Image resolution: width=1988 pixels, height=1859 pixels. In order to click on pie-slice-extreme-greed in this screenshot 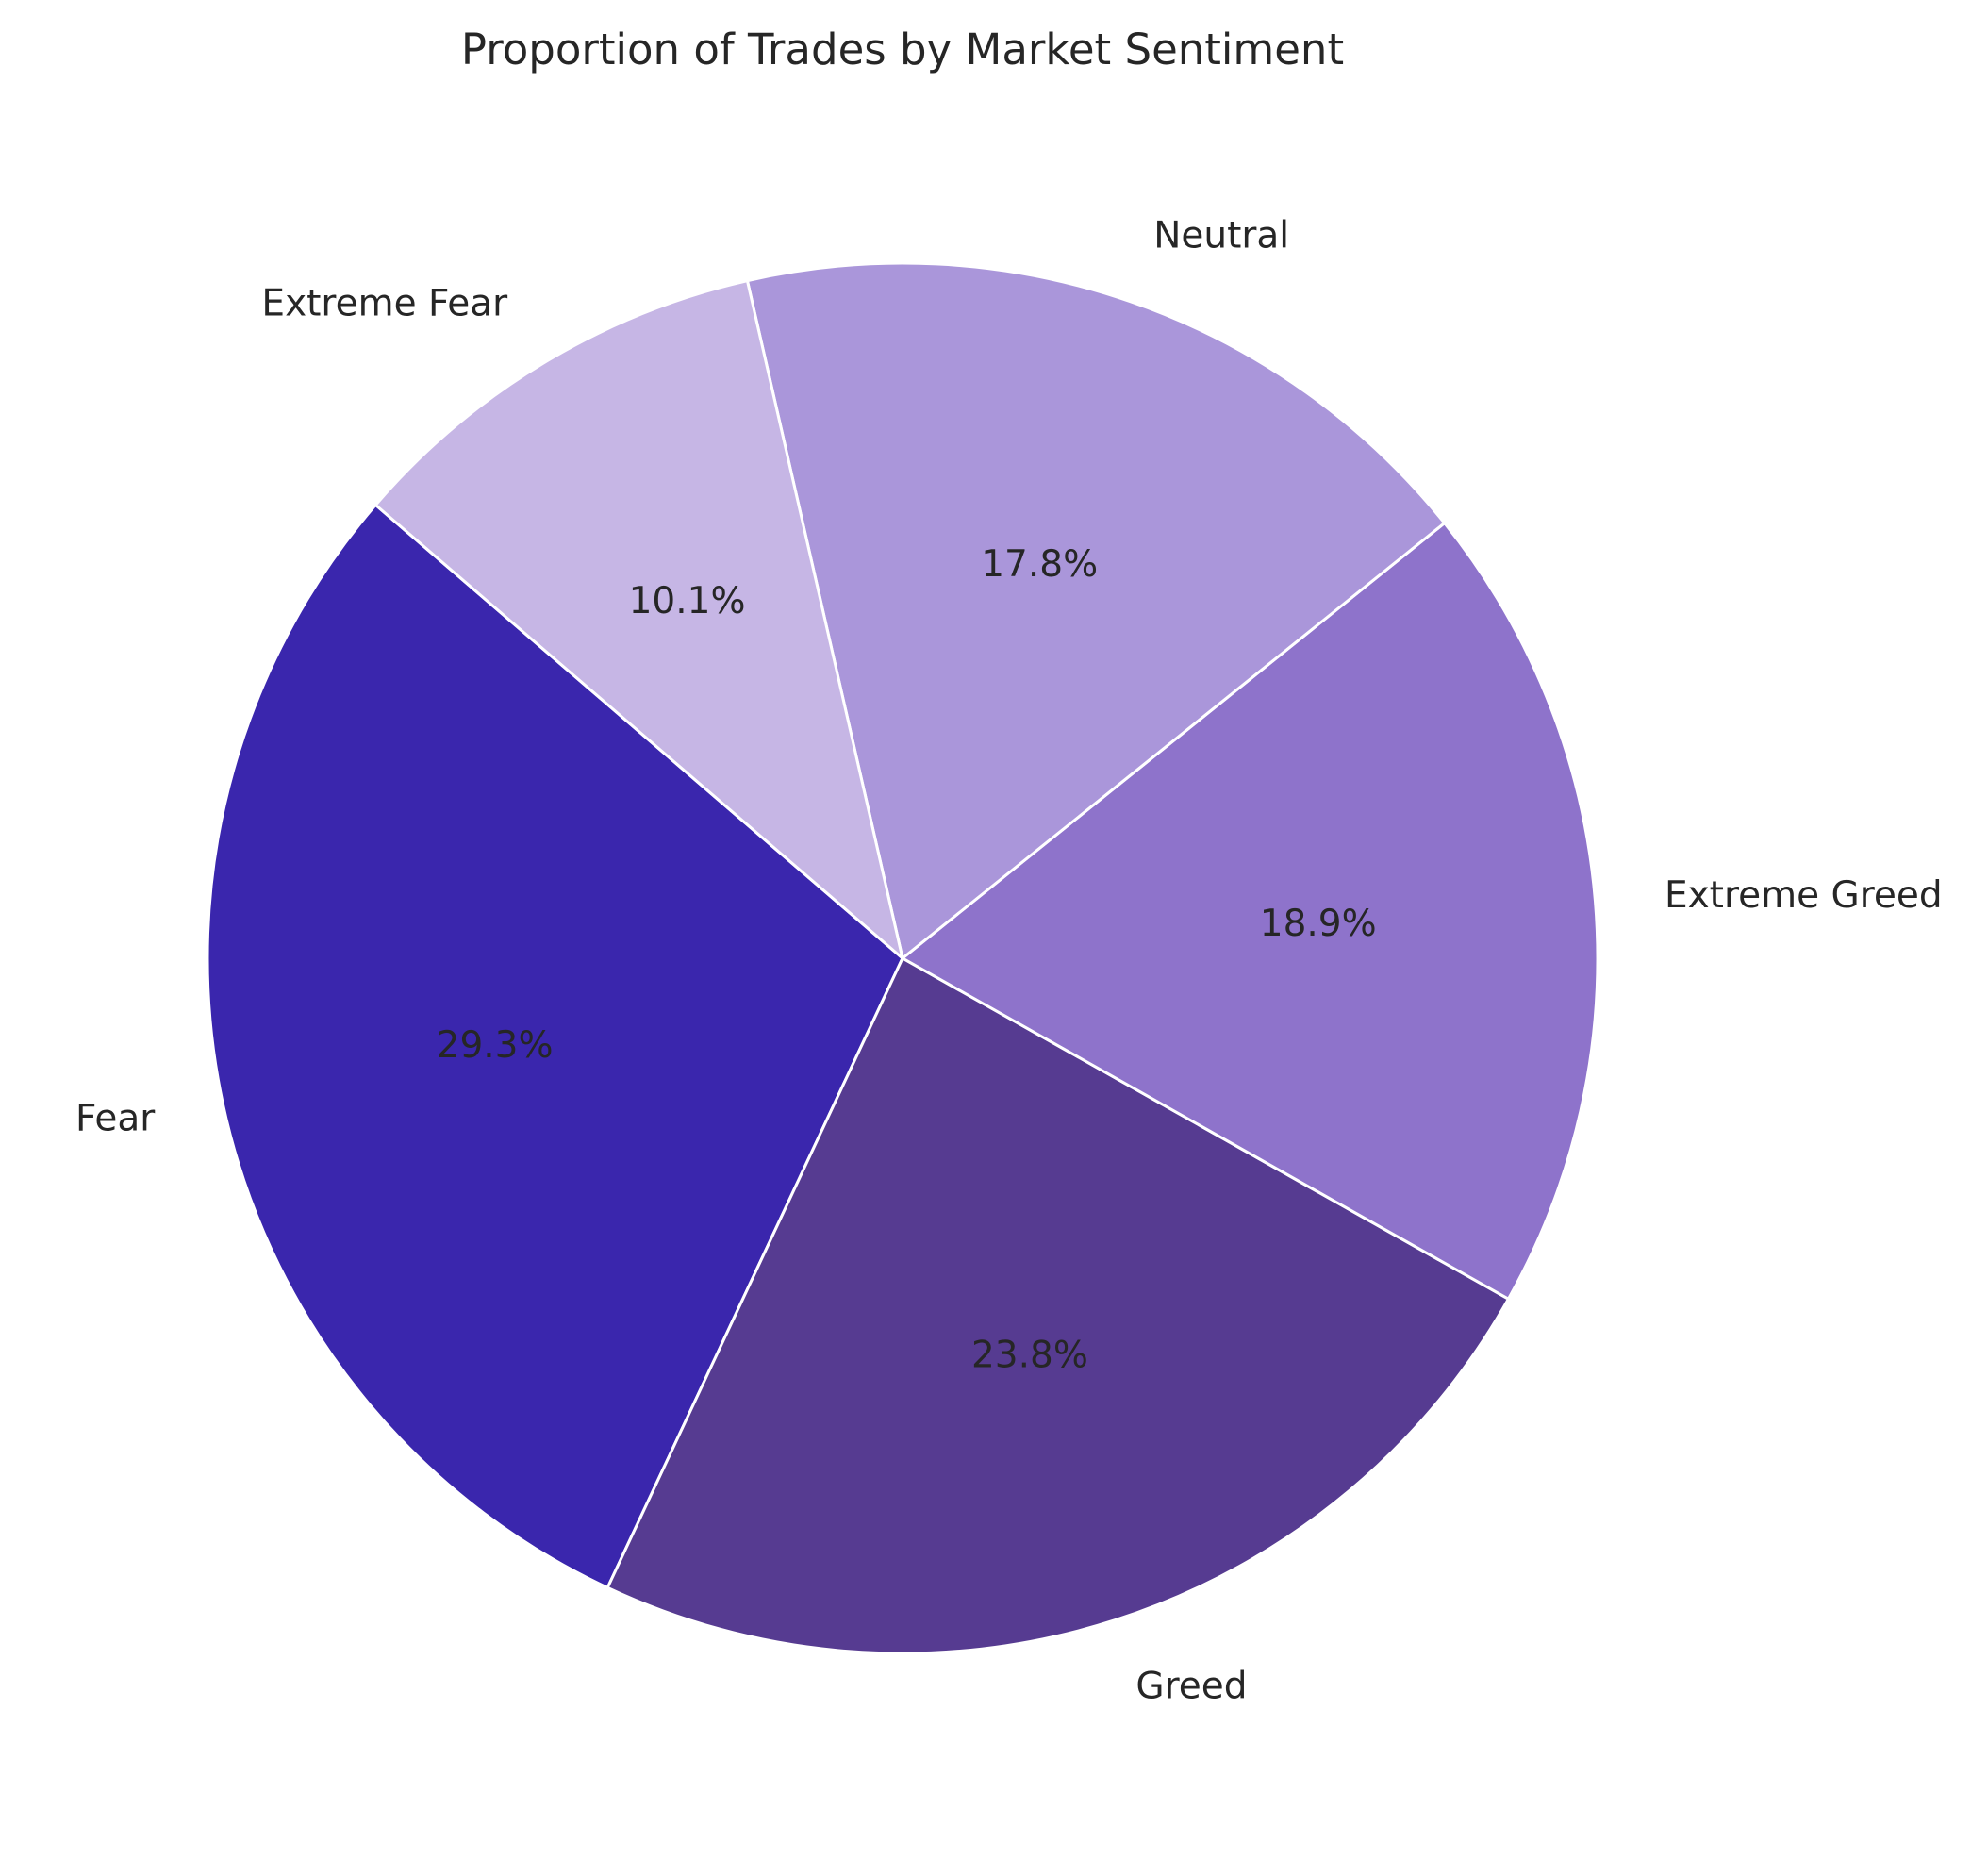, I will do `click(1250, 911)`.